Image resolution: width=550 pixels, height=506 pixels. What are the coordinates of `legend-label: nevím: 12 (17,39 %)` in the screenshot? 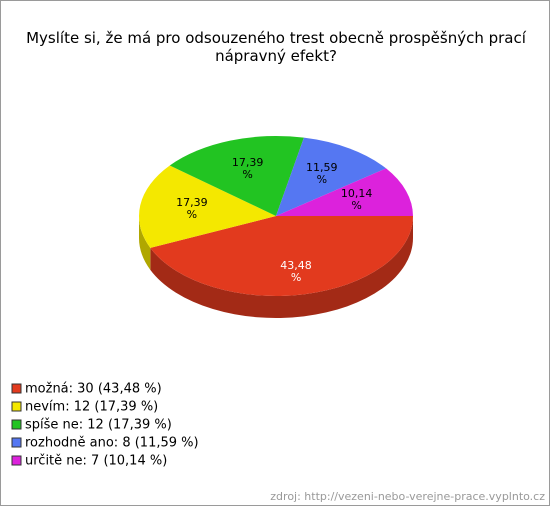 It's located at (91, 407).